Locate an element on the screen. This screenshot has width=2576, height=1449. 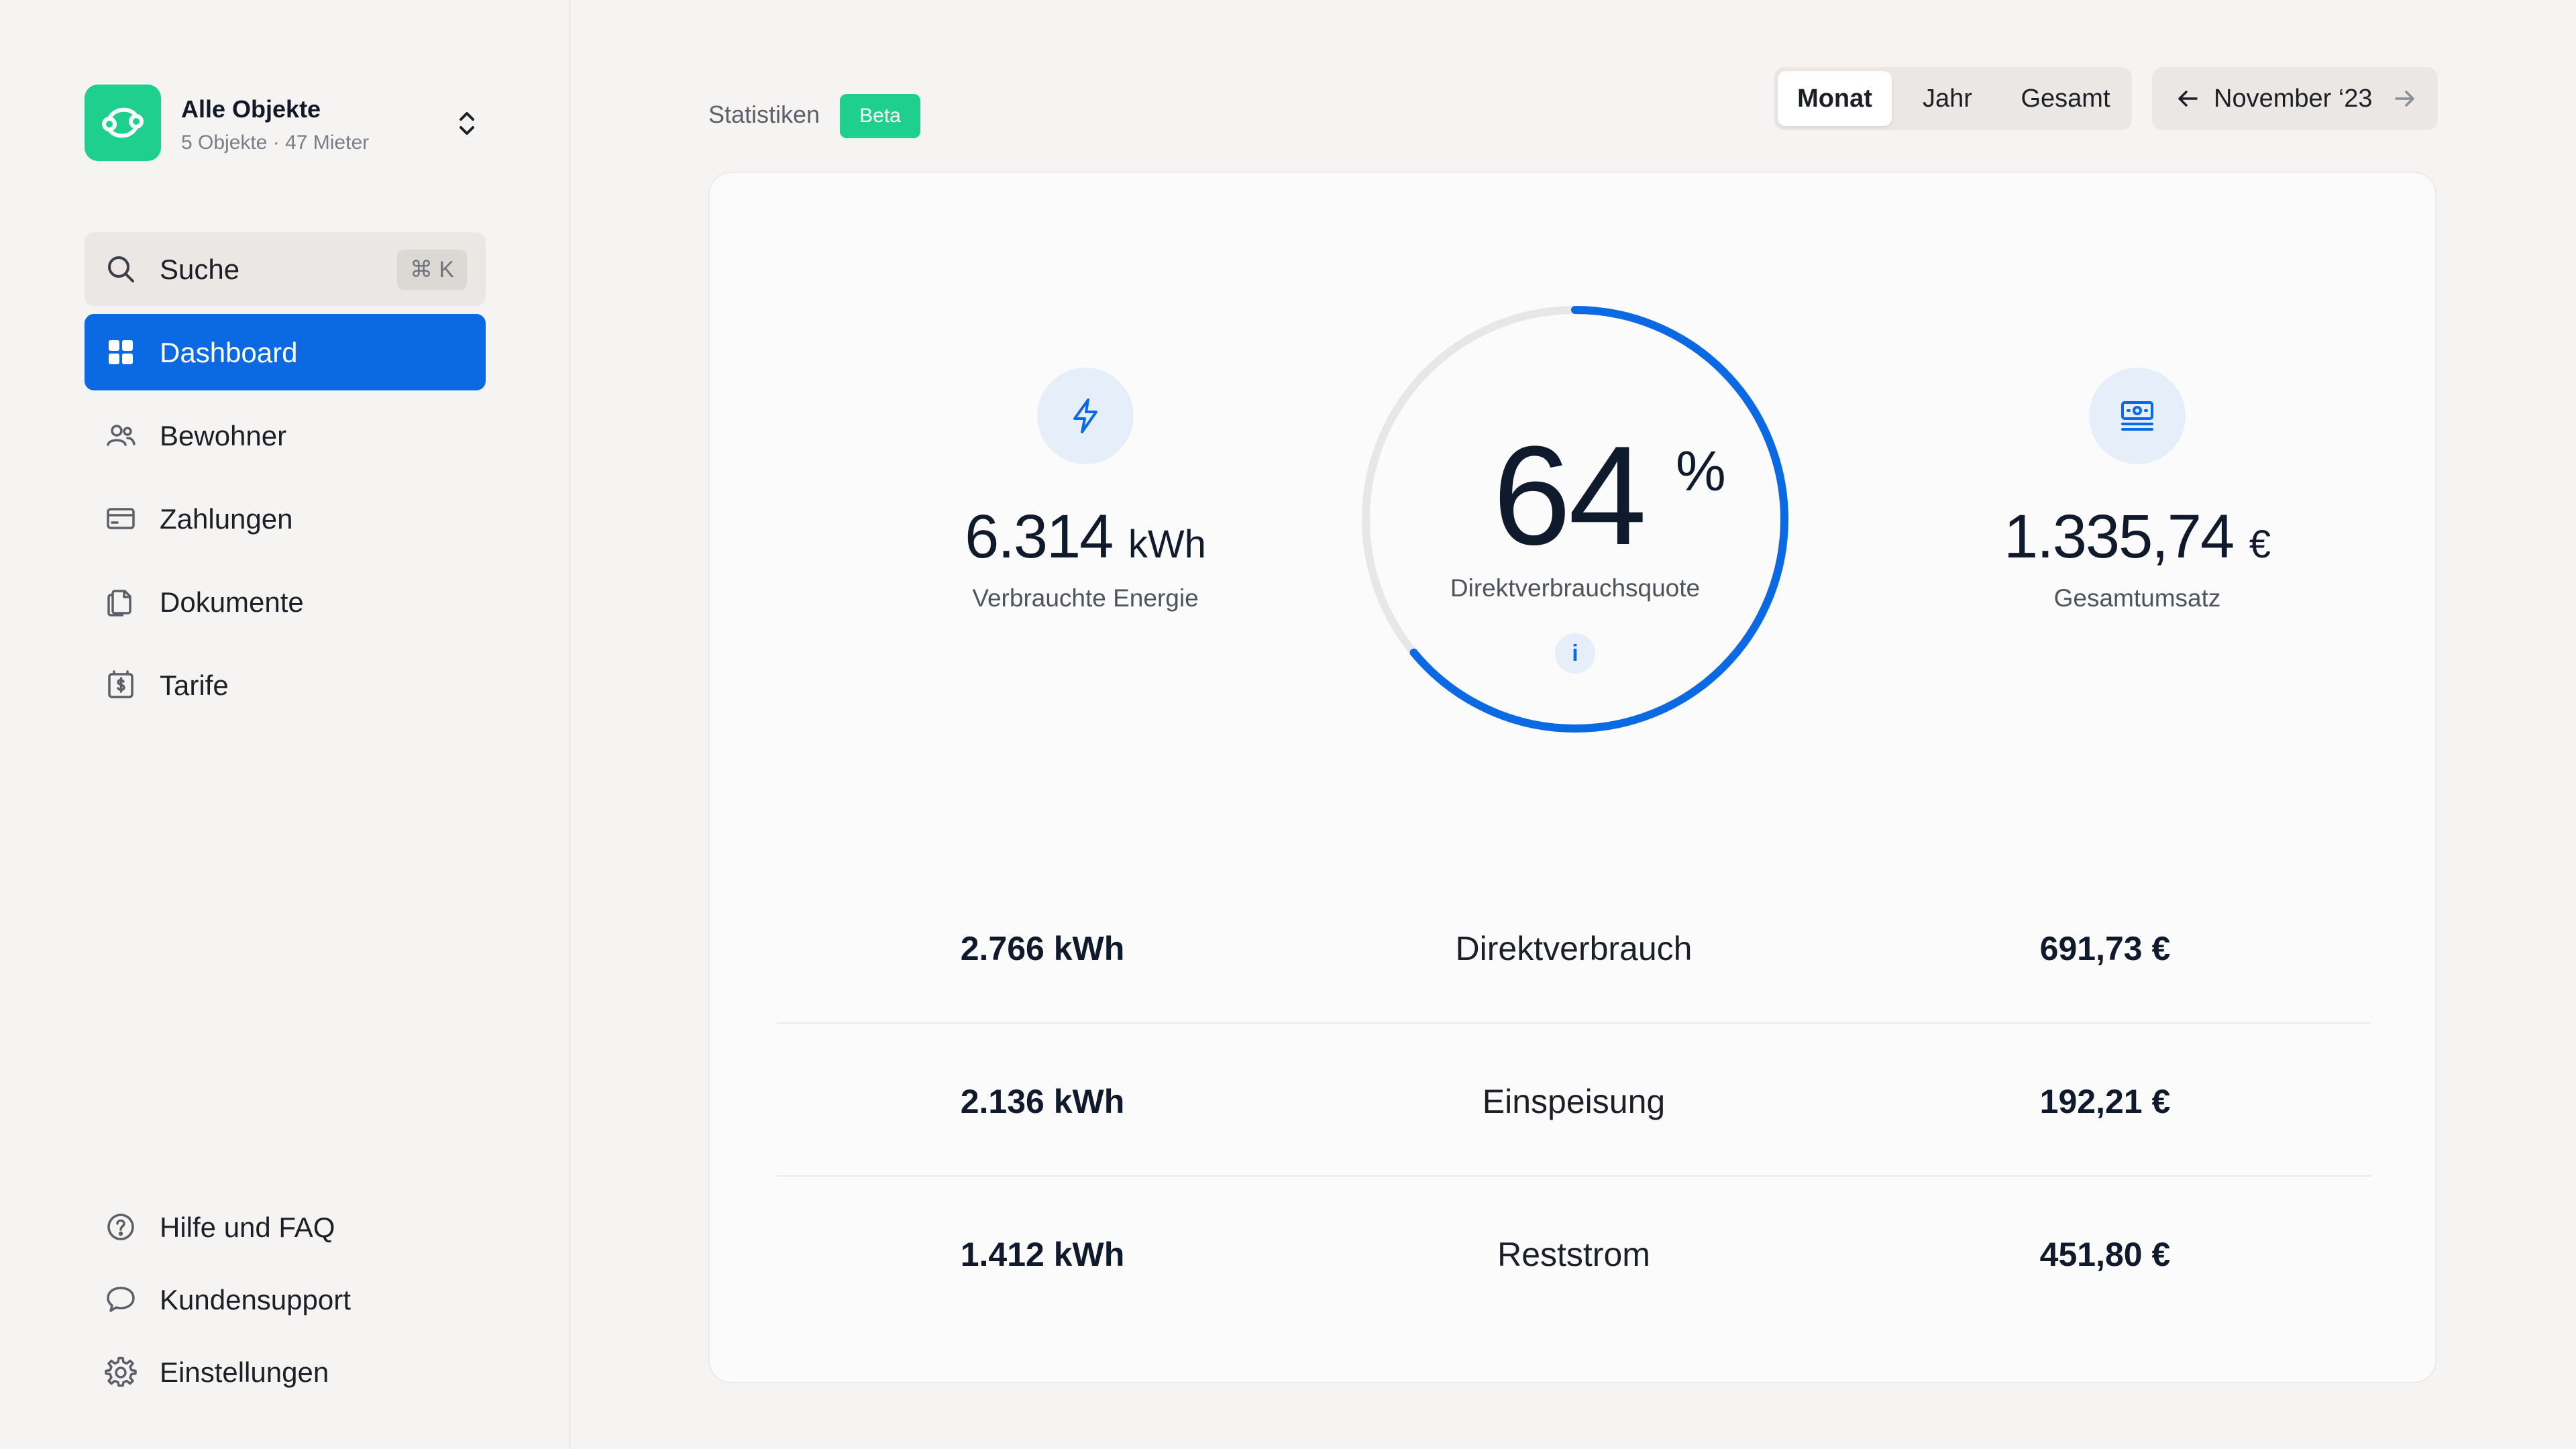
row-amount: 451,80 € is located at coordinates (2105, 1254).